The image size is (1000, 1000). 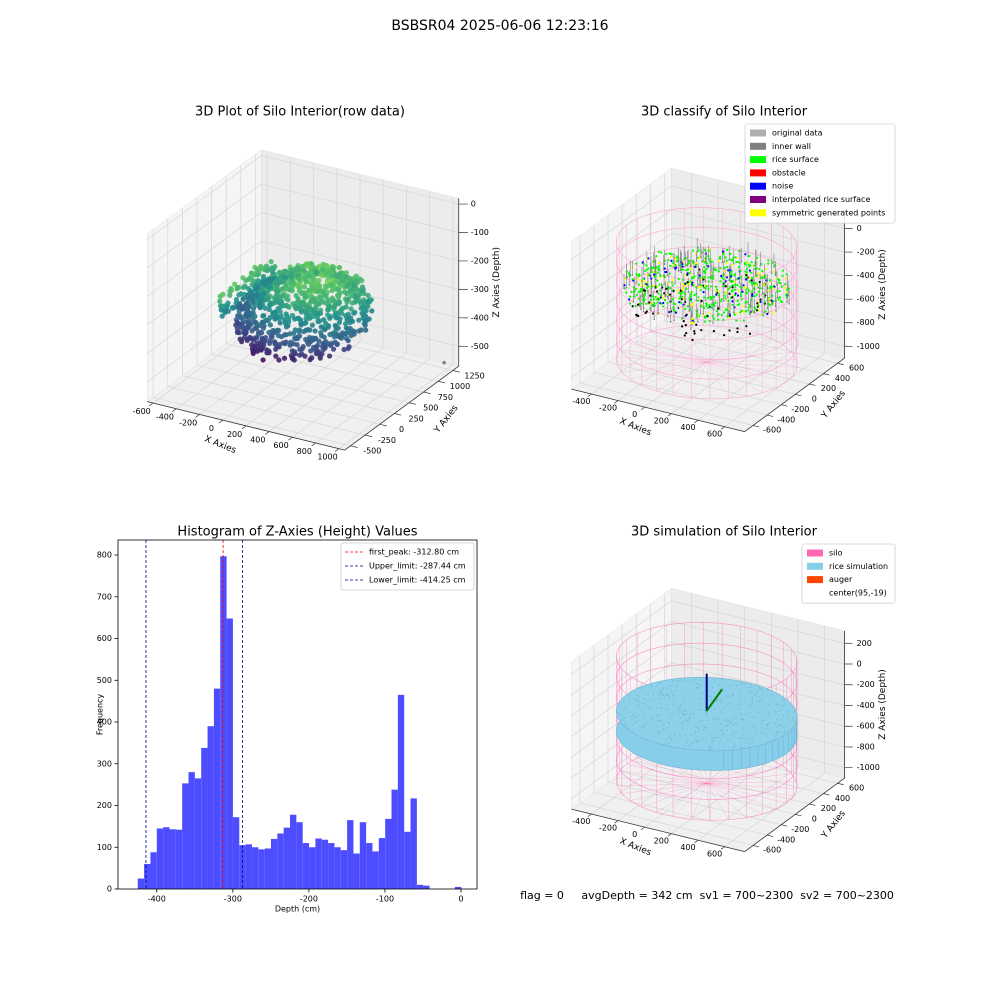 I want to click on x-tick-label: -200, so click(x=608, y=407).